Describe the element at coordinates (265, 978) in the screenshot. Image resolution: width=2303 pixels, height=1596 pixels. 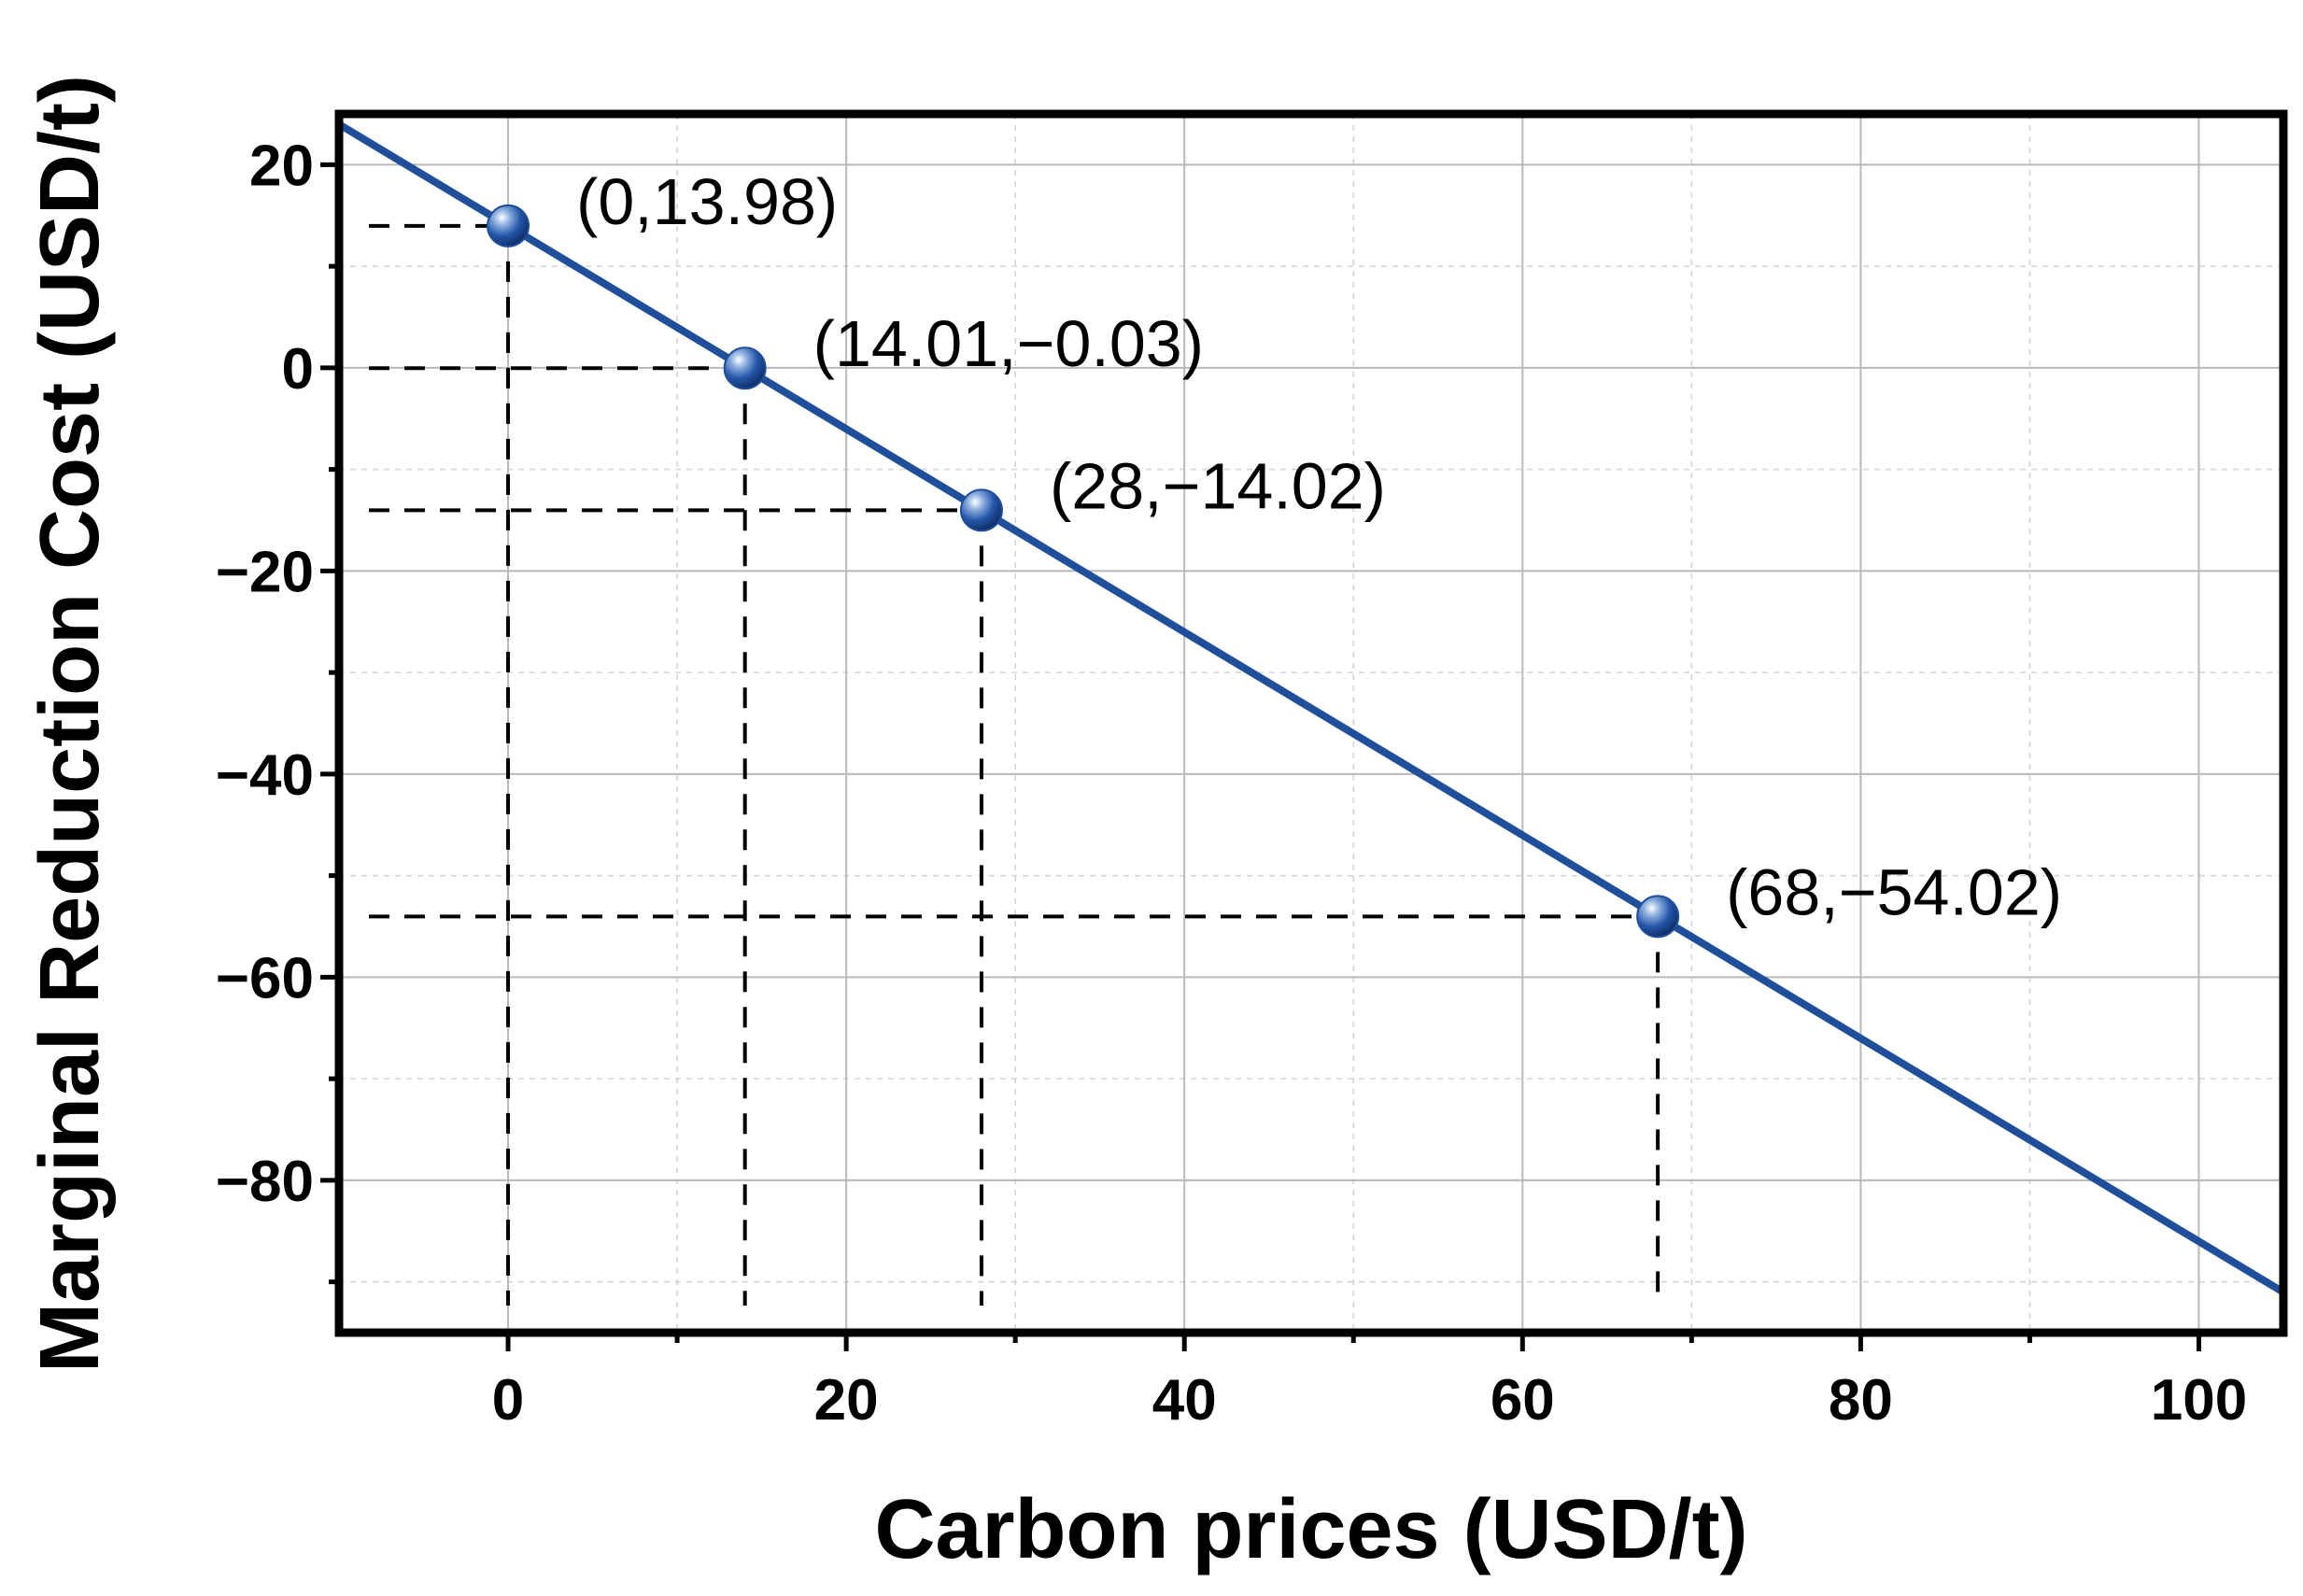
I see `y-tick-label: −60` at that location.